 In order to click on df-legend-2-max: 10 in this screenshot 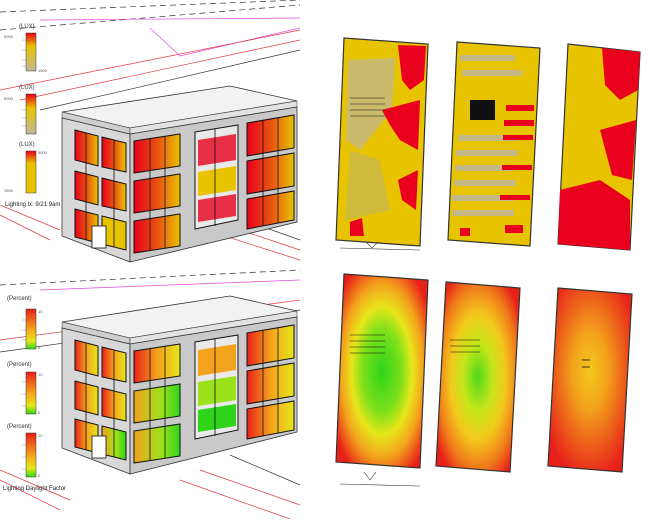, I will do `click(40, 374)`.